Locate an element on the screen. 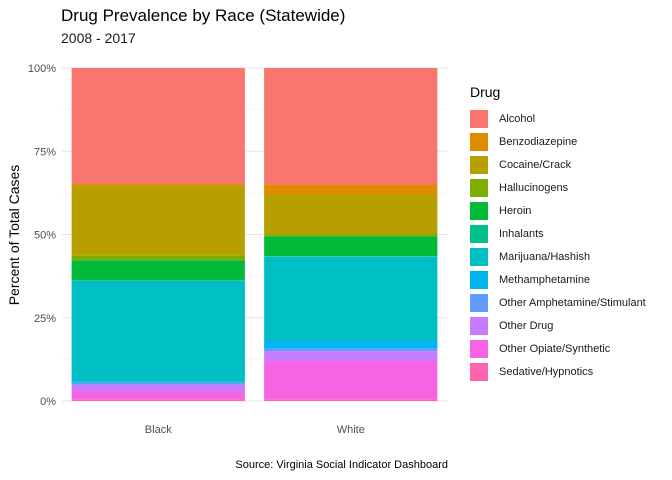  y-tick-label: 75% is located at coordinates (45, 152).